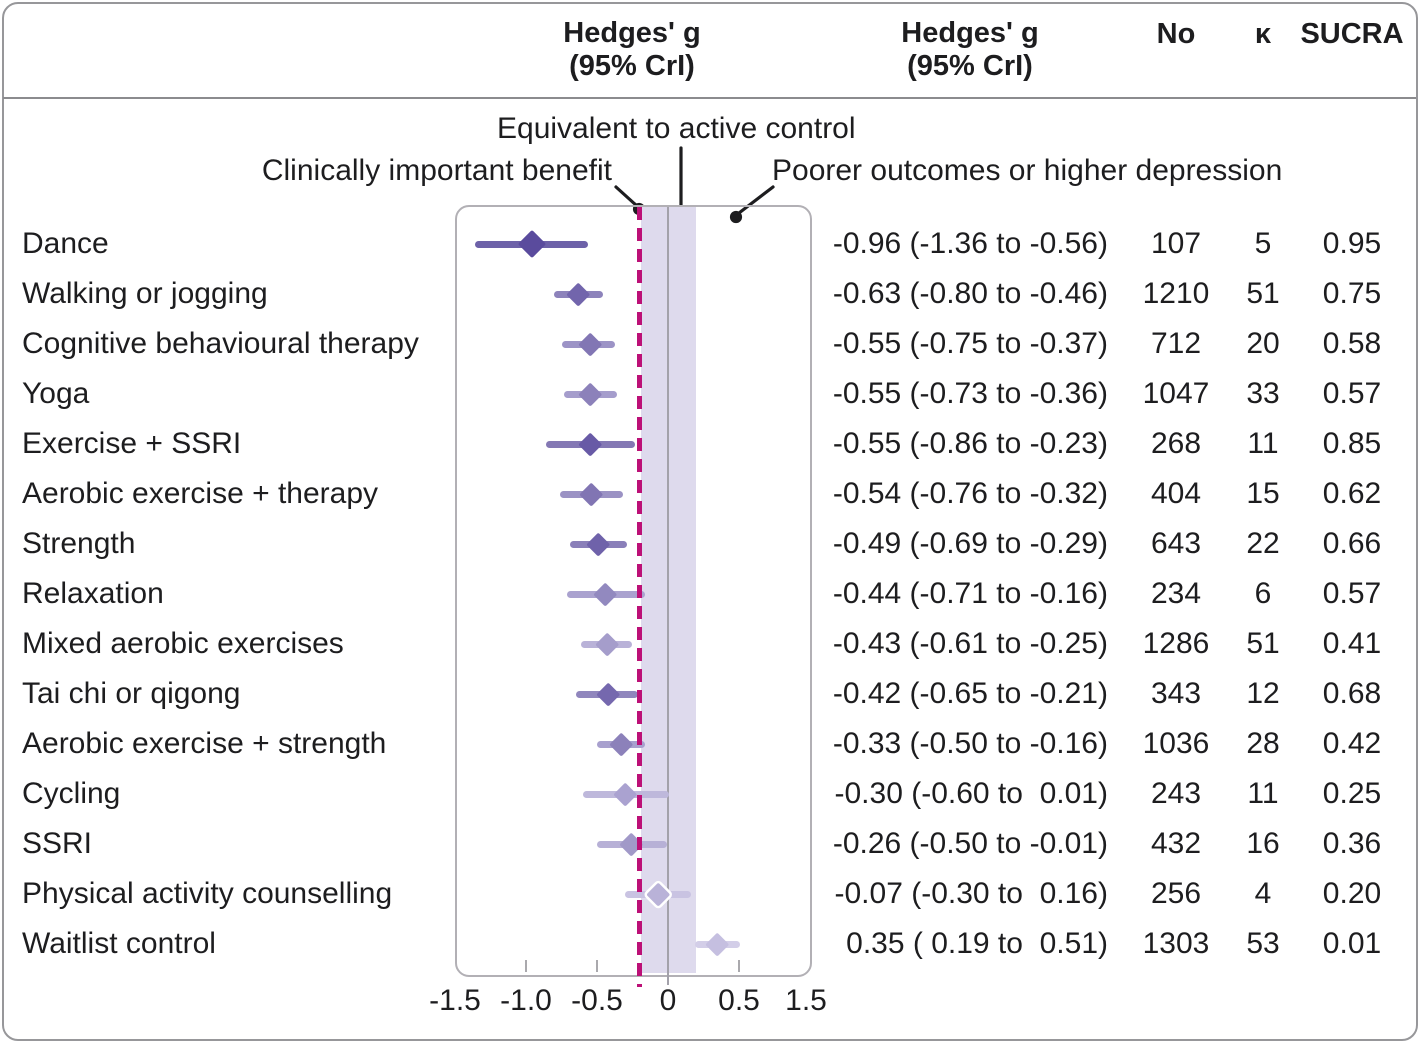 The width and height of the screenshot is (1419, 1042). What do you see at coordinates (598, 544) in the screenshot?
I see `effect-diamond-strength` at bounding box center [598, 544].